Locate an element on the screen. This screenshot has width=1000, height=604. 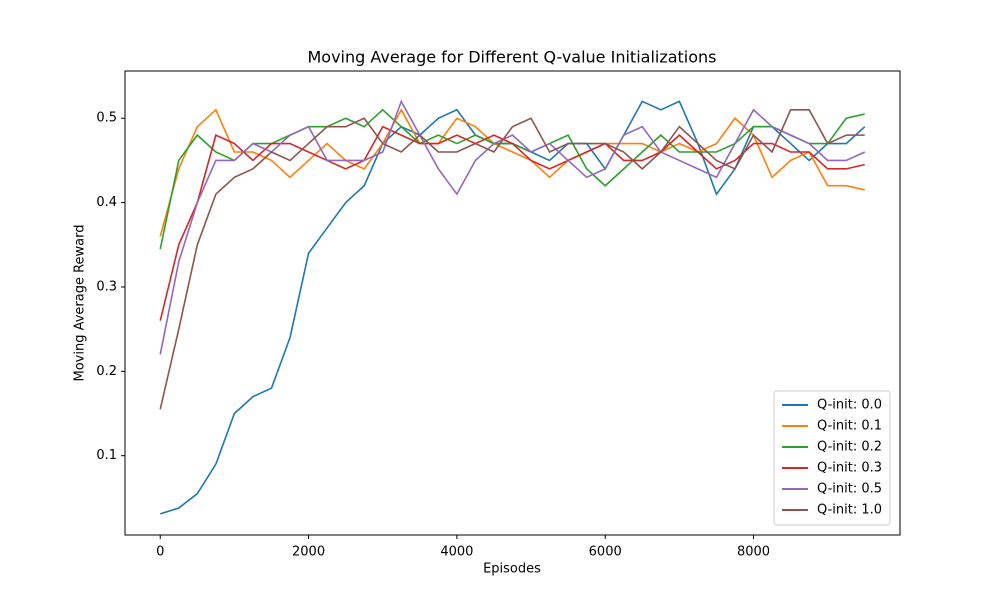
x-tick-label: 8000 is located at coordinates (753, 552).